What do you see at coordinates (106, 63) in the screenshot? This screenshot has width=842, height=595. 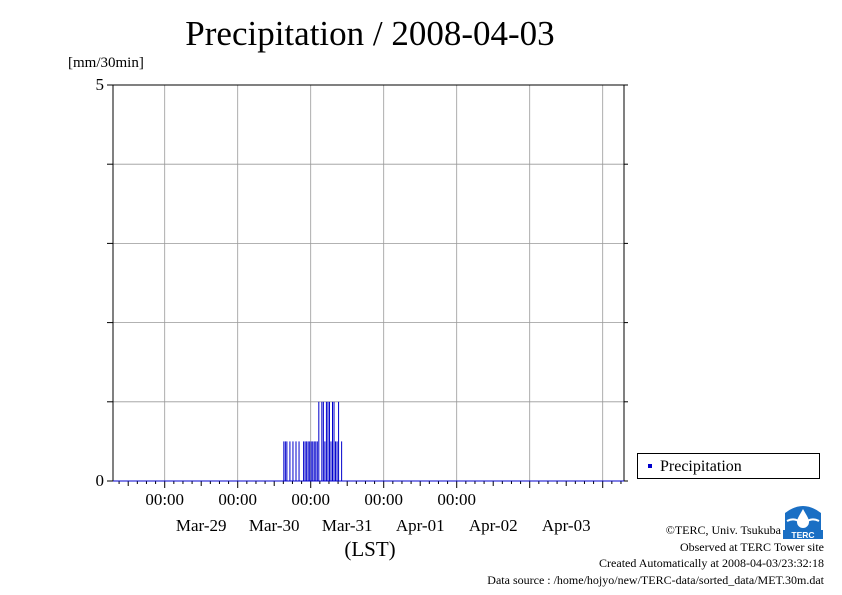 I see `y-axis-label: [mm/30min]` at bounding box center [106, 63].